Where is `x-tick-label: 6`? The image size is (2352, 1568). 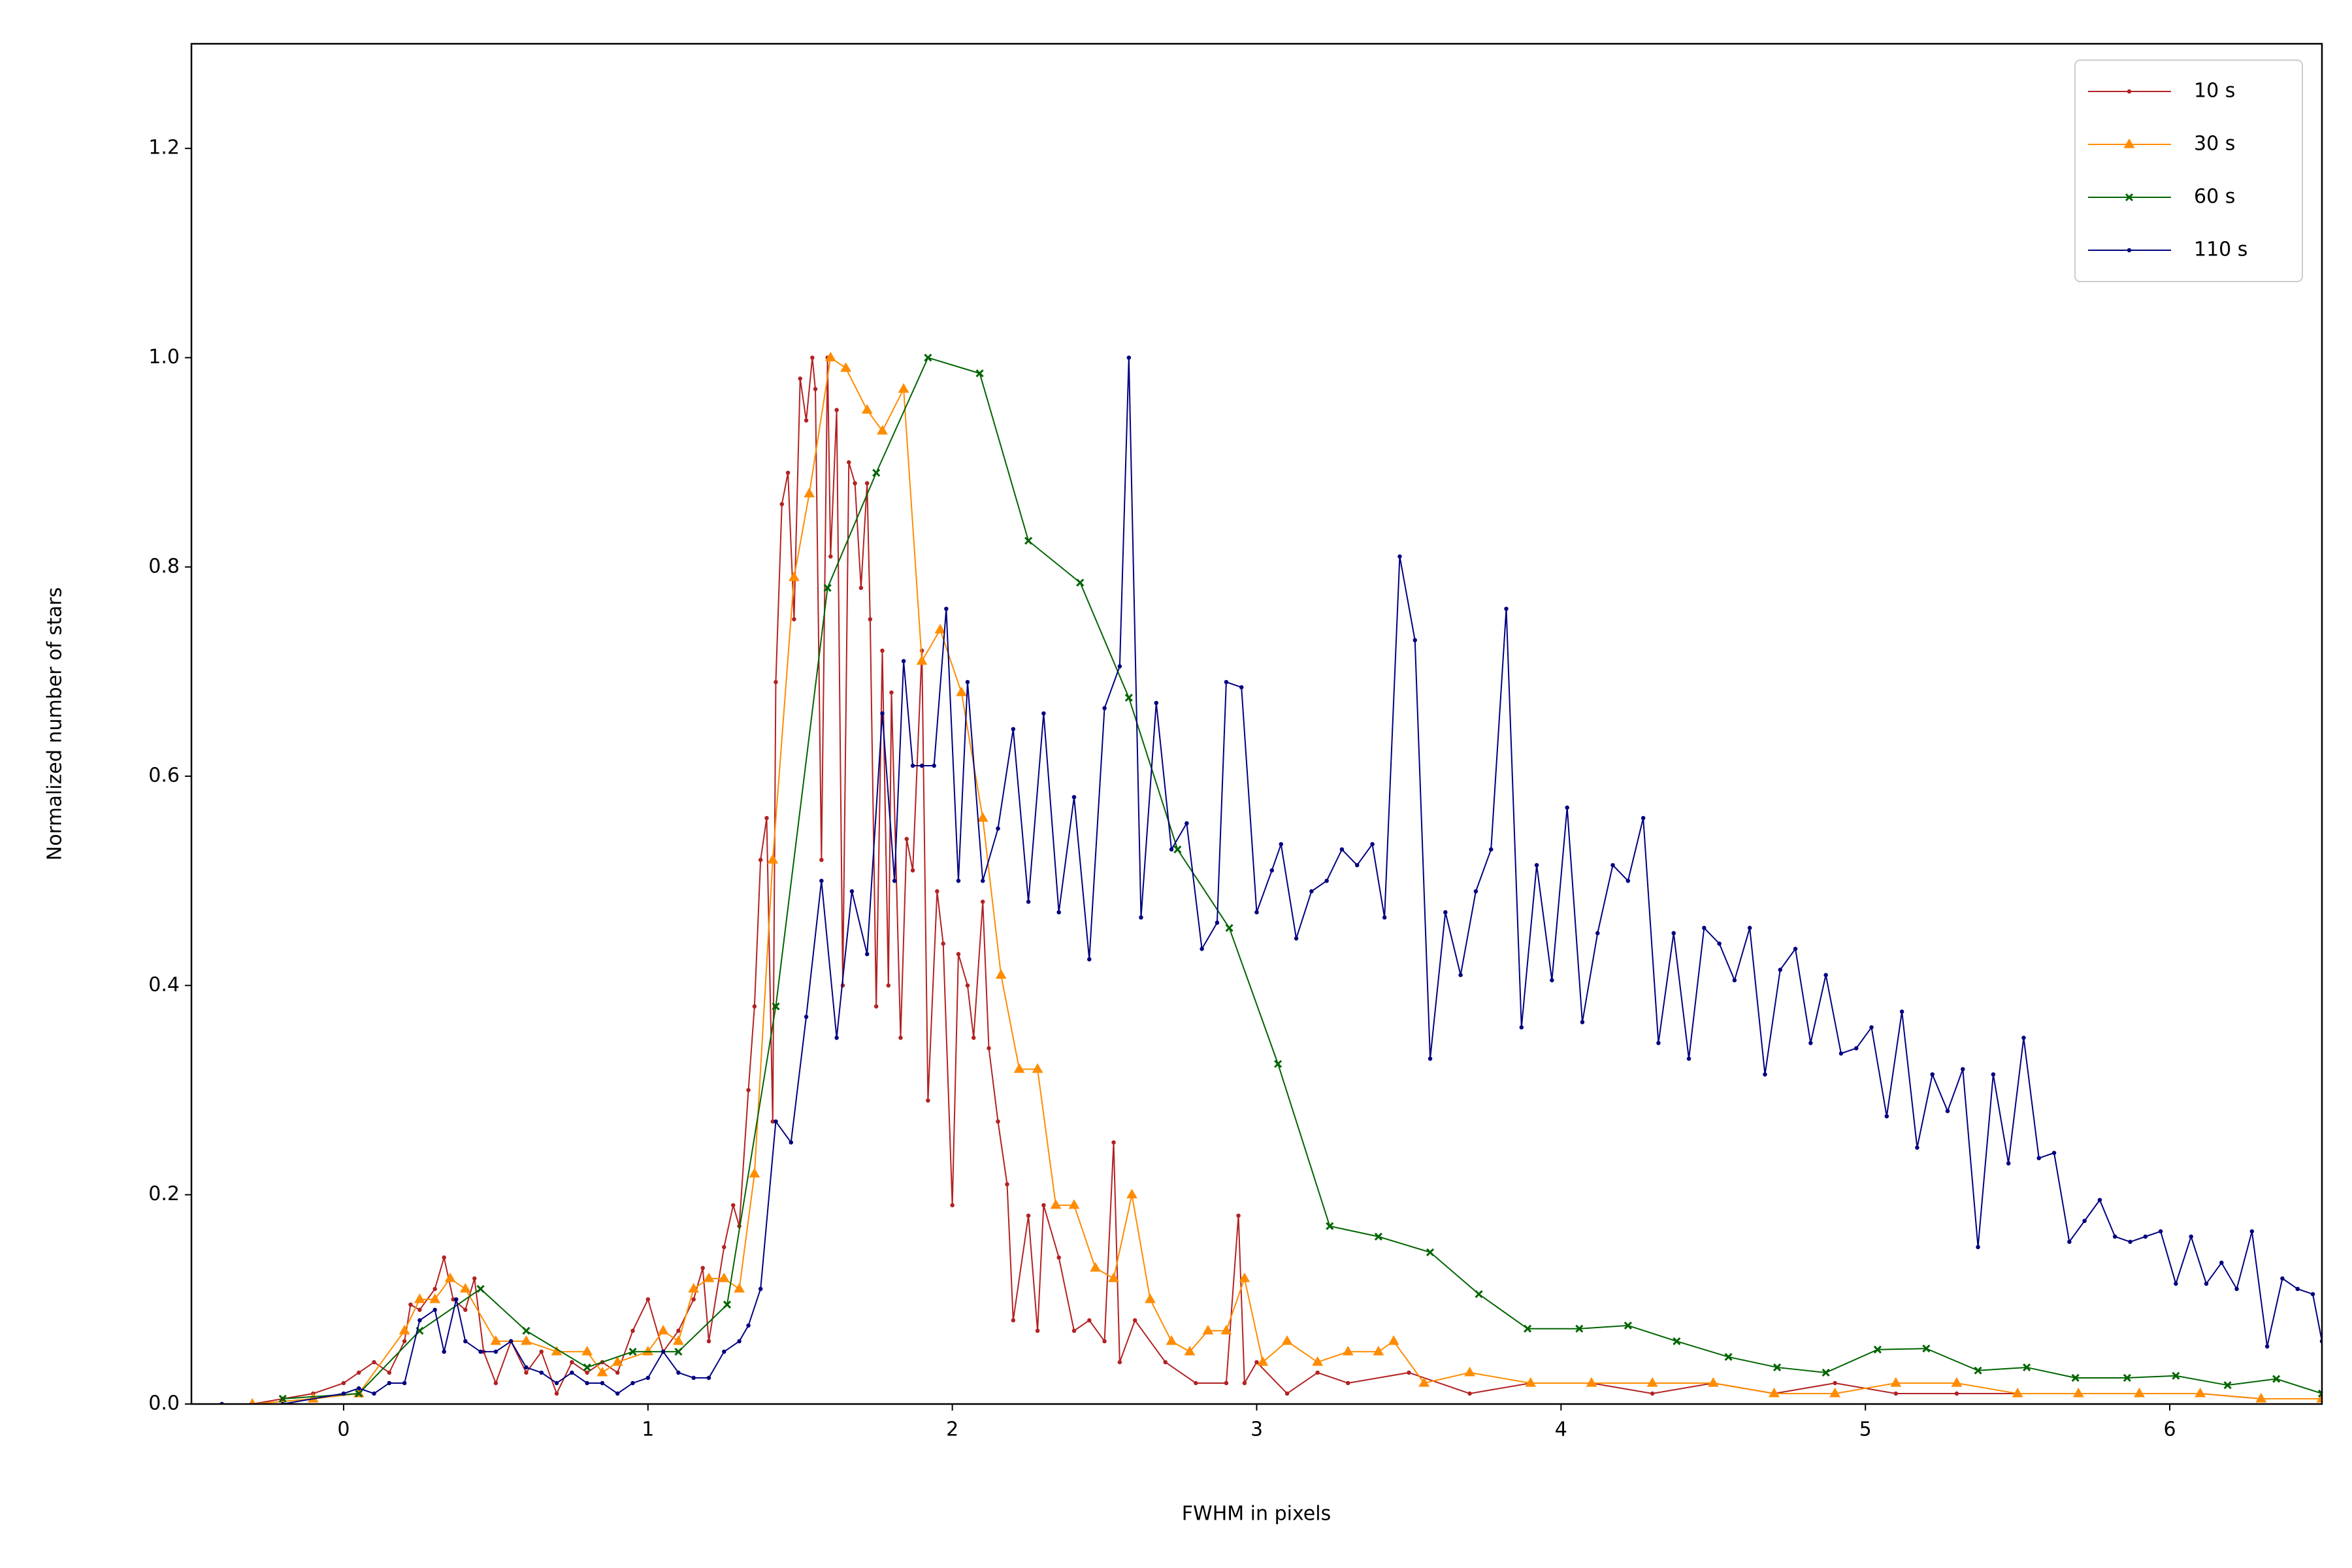 x-tick-label: 6 is located at coordinates (2170, 1429).